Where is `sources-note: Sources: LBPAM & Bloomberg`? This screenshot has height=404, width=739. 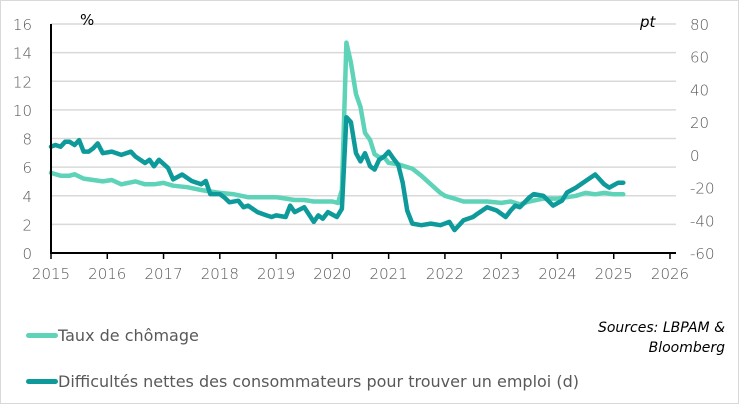
sources-note: Sources: LBPAM & Bloomberg is located at coordinates (661, 338).